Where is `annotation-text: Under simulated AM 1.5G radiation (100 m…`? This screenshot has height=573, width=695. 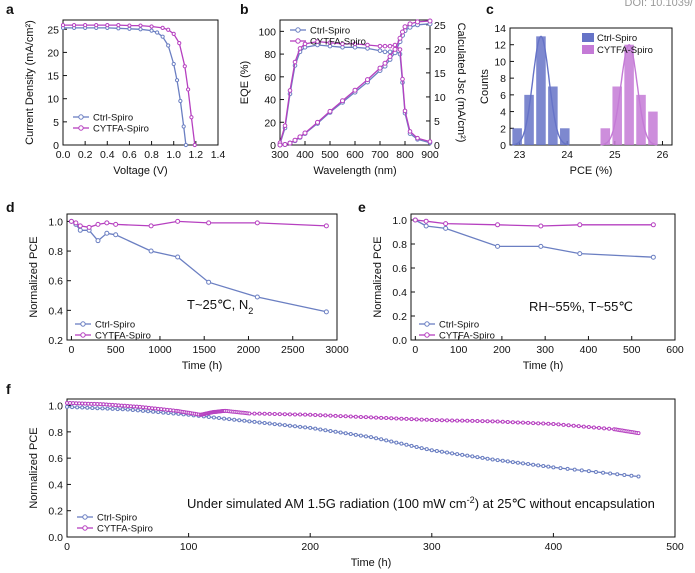 annotation-text: Under simulated AM 1.5G radiation (100 m… is located at coordinates (421, 503).